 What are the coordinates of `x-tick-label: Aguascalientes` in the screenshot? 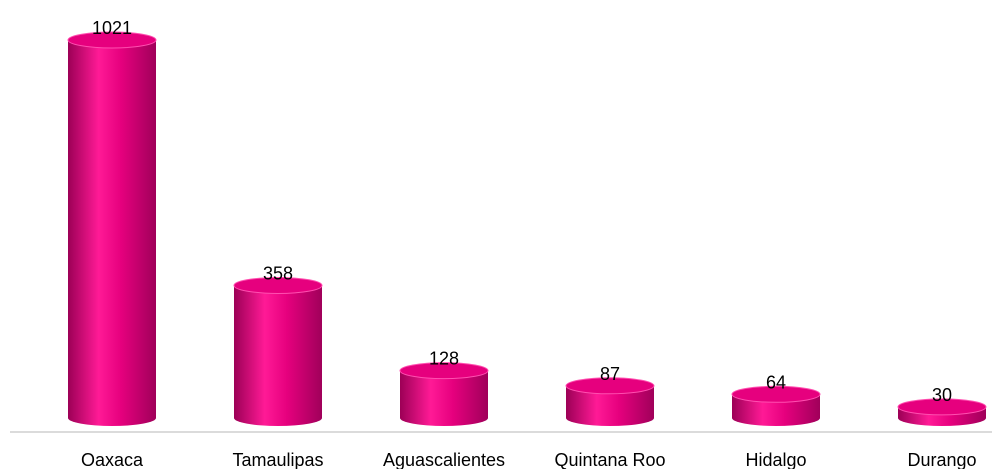 It's located at (444, 459).